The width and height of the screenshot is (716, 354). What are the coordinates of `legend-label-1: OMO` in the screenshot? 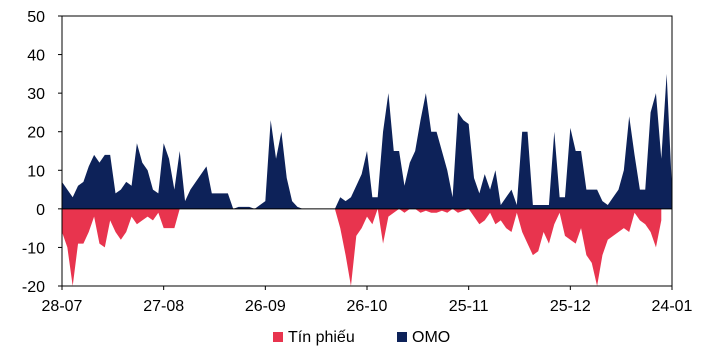 It's located at (431, 337).